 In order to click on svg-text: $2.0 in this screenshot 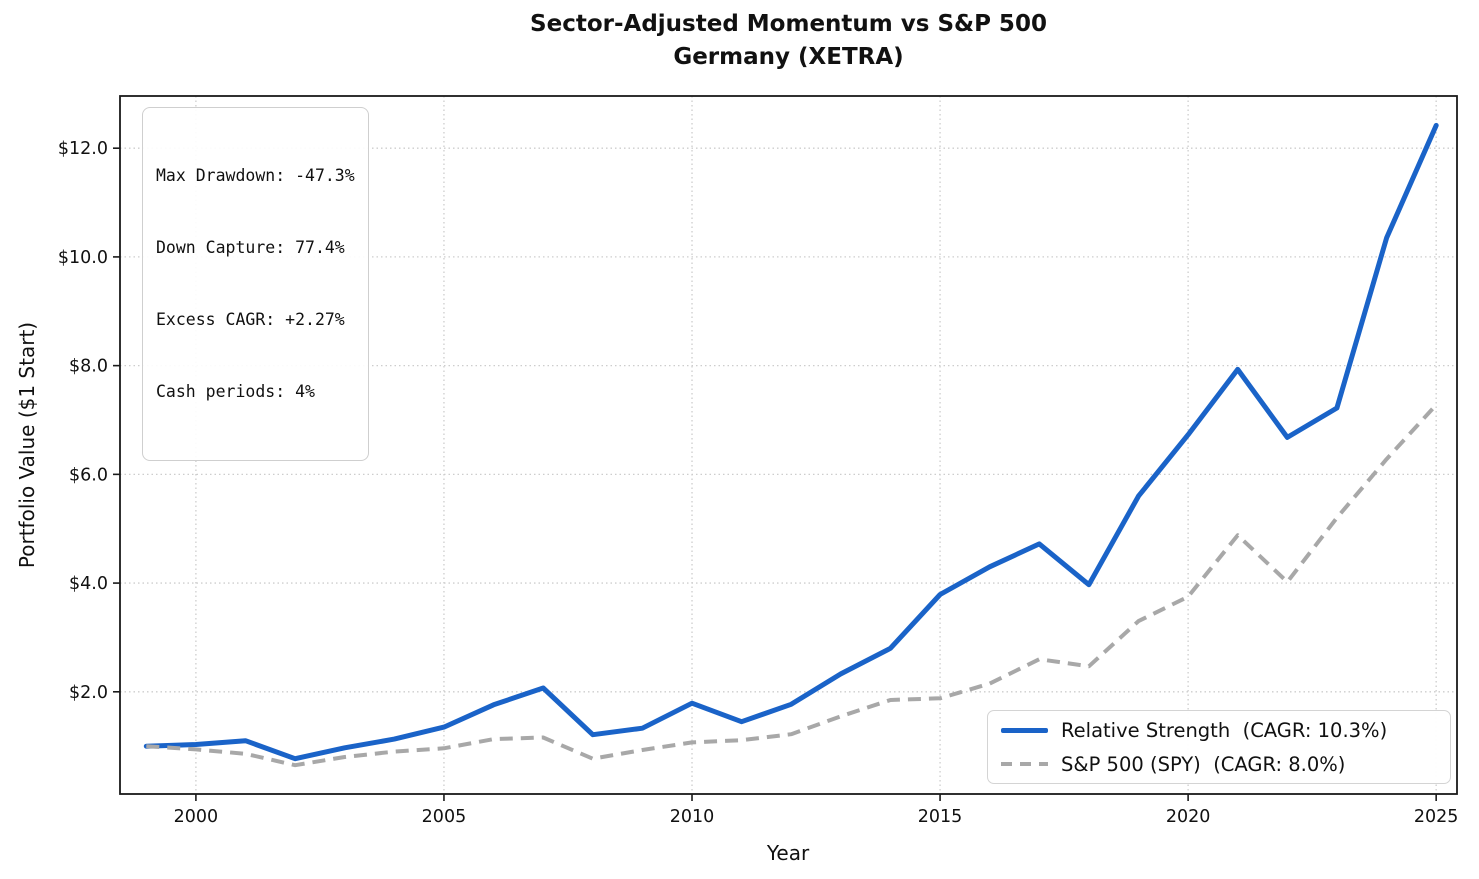, I will do `click(88, 693)`.